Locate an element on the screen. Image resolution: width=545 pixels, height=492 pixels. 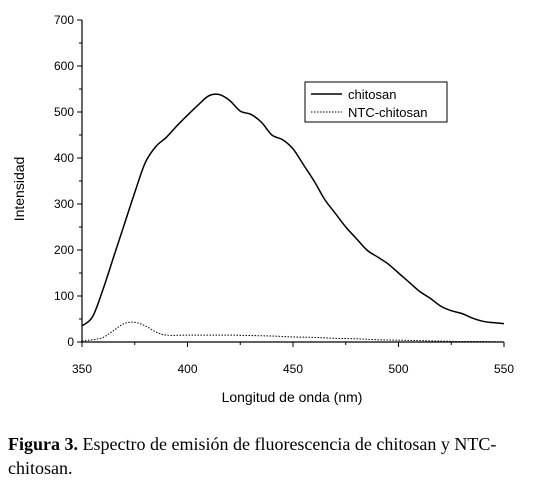
x-tick-label: 400 is located at coordinates (187, 369).